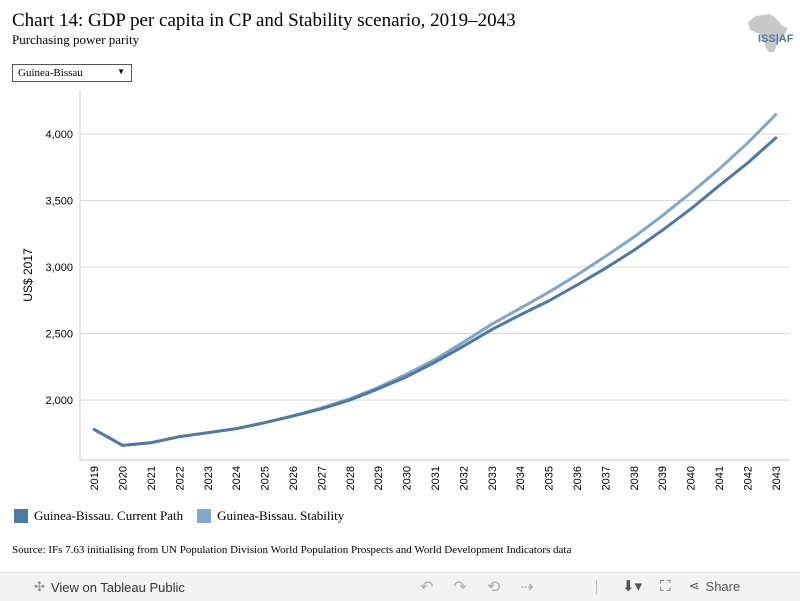  I want to click on toolbar-actions: ⬇▾ ⛶ ⋖ Share, so click(681, 586).